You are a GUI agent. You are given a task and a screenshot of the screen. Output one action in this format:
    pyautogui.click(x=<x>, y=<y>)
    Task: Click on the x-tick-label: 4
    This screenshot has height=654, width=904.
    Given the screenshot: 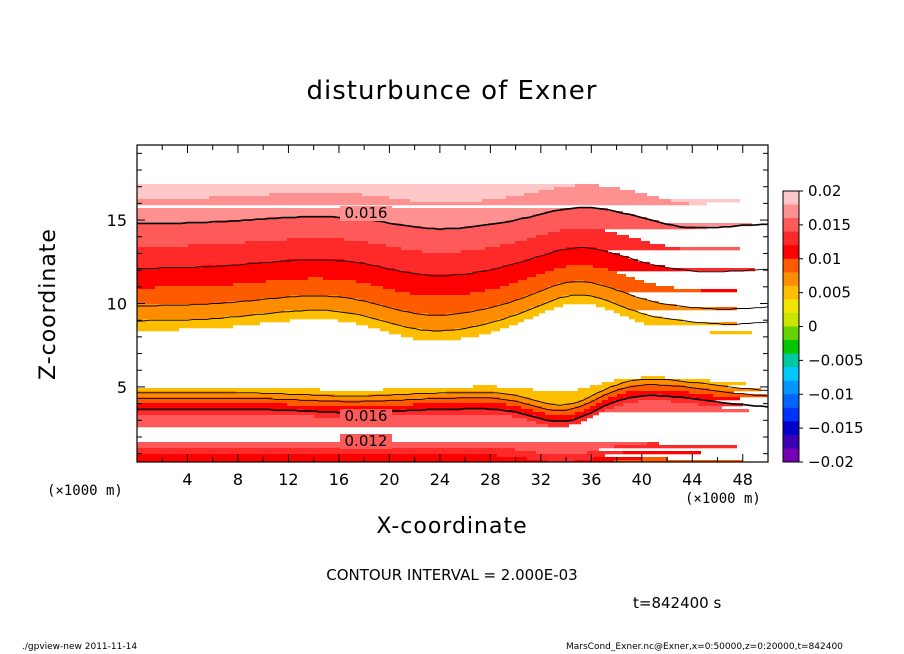 What is the action you would take?
    pyautogui.click(x=187, y=479)
    